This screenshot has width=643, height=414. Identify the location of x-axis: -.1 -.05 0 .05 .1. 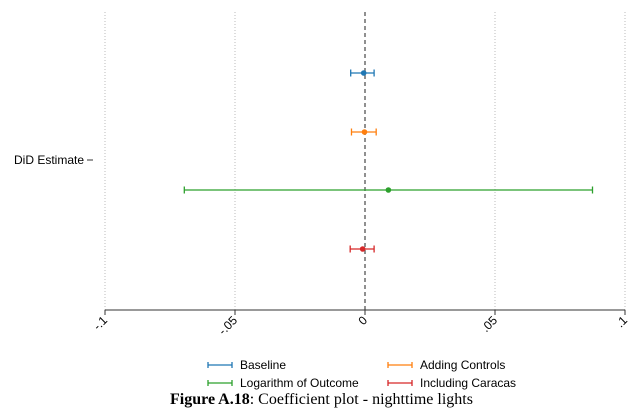
(360, 323).